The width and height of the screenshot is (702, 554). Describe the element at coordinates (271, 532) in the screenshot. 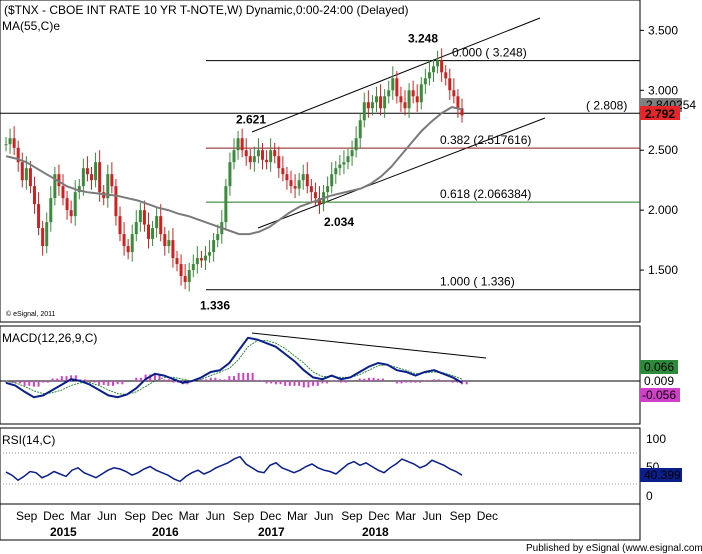

I see `year-label: 2017` at that location.